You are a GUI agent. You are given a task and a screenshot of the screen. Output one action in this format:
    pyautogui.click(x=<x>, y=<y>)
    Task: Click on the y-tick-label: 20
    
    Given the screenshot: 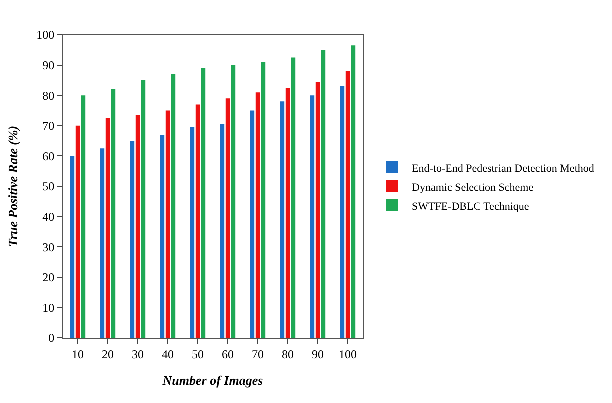 What is the action you would take?
    pyautogui.click(x=48, y=277)
    